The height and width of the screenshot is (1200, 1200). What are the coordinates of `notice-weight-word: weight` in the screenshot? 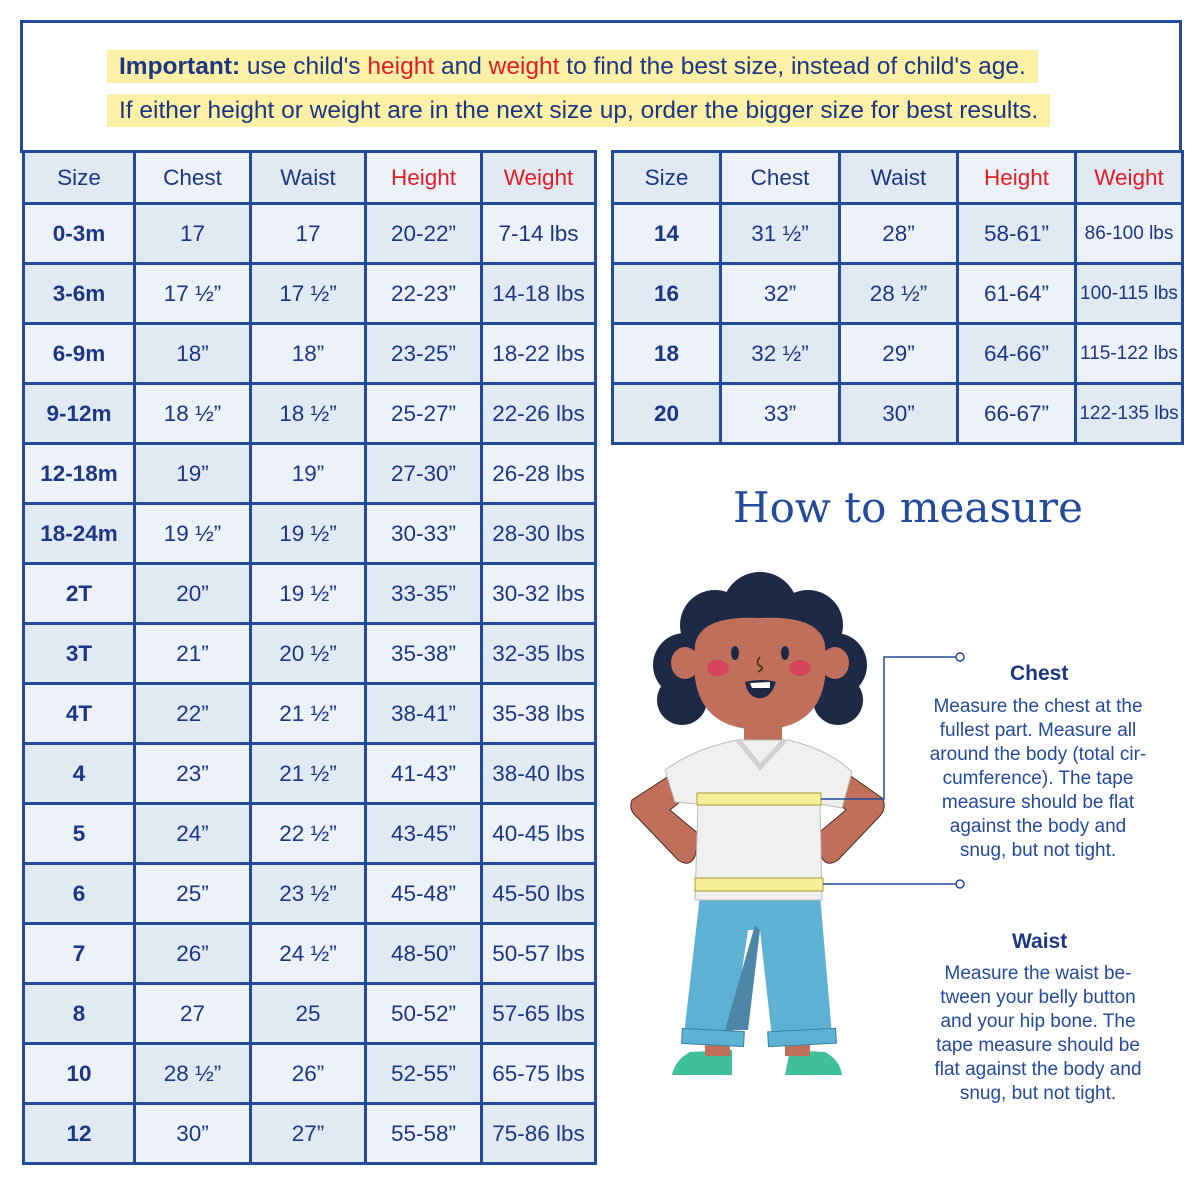 It's located at (524, 66).